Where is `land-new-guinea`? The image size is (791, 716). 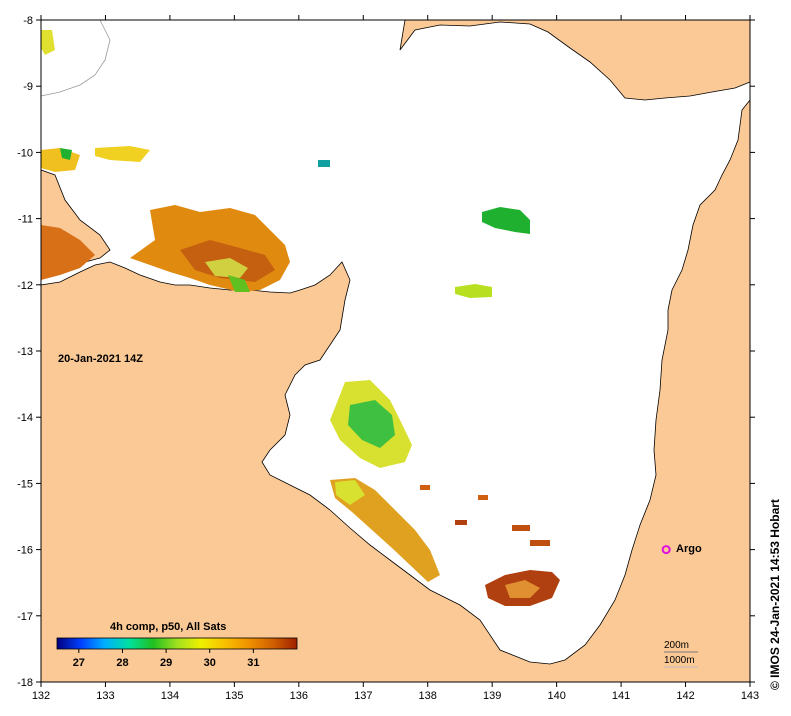
land-new-guinea is located at coordinates (575, 60).